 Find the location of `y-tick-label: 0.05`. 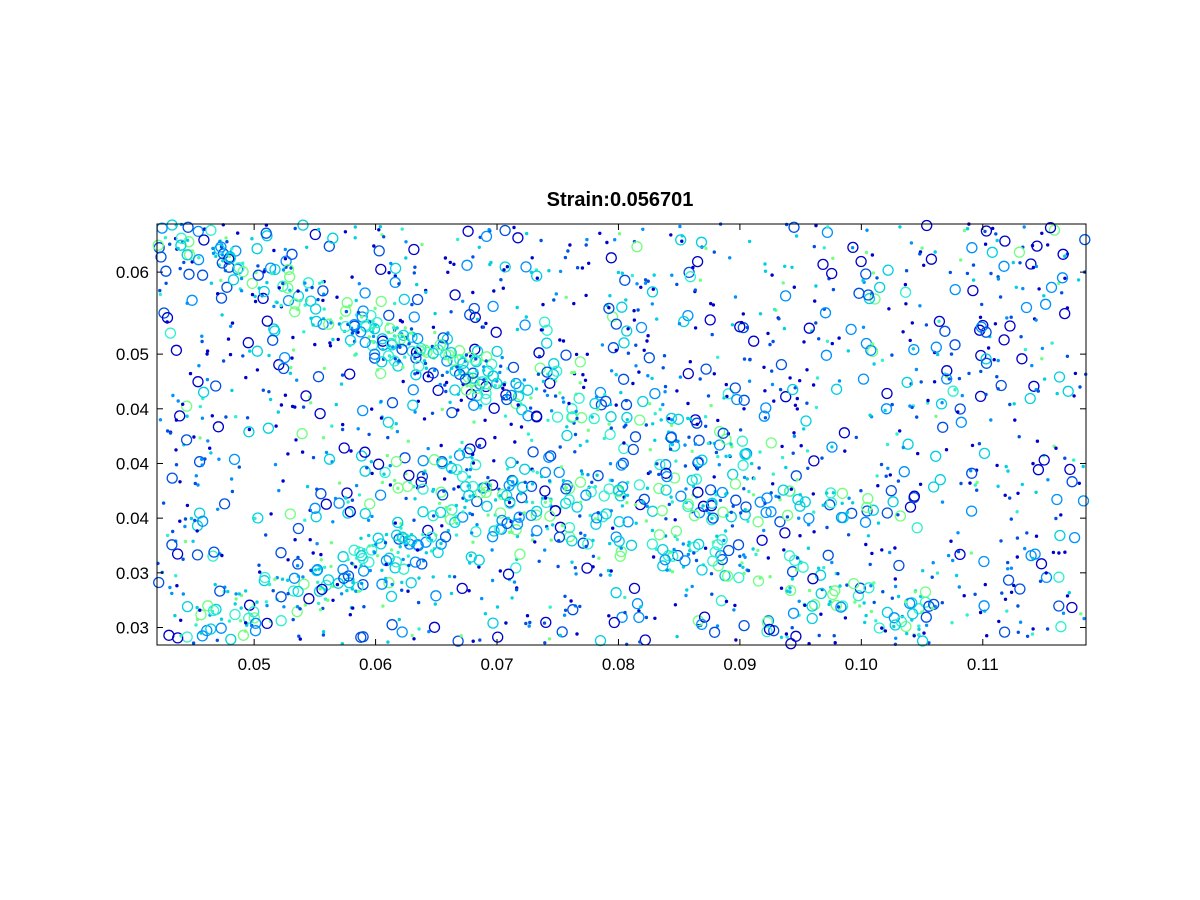

y-tick-label: 0.05 is located at coordinates (132, 354).